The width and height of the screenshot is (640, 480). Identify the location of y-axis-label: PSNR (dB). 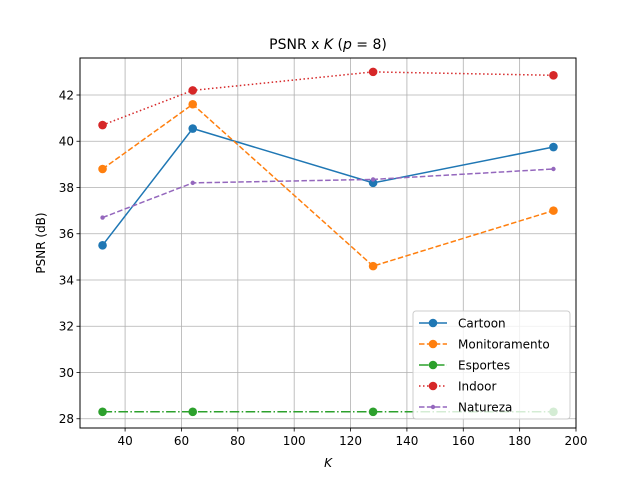
(41, 242).